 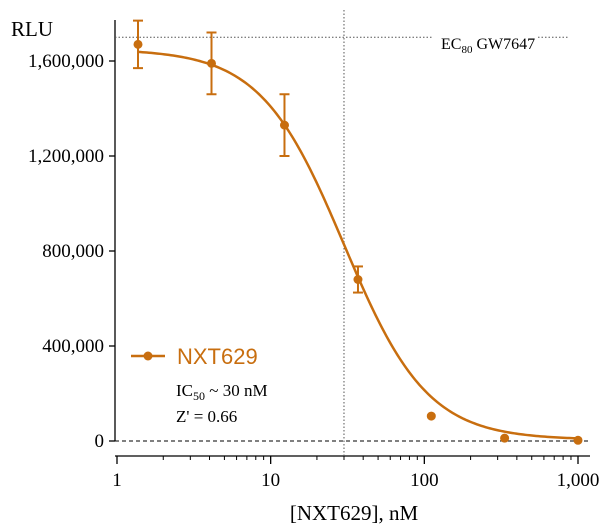 I want to click on ic50-annotation: IC50 ~ 30 nM, so click(x=222, y=392).